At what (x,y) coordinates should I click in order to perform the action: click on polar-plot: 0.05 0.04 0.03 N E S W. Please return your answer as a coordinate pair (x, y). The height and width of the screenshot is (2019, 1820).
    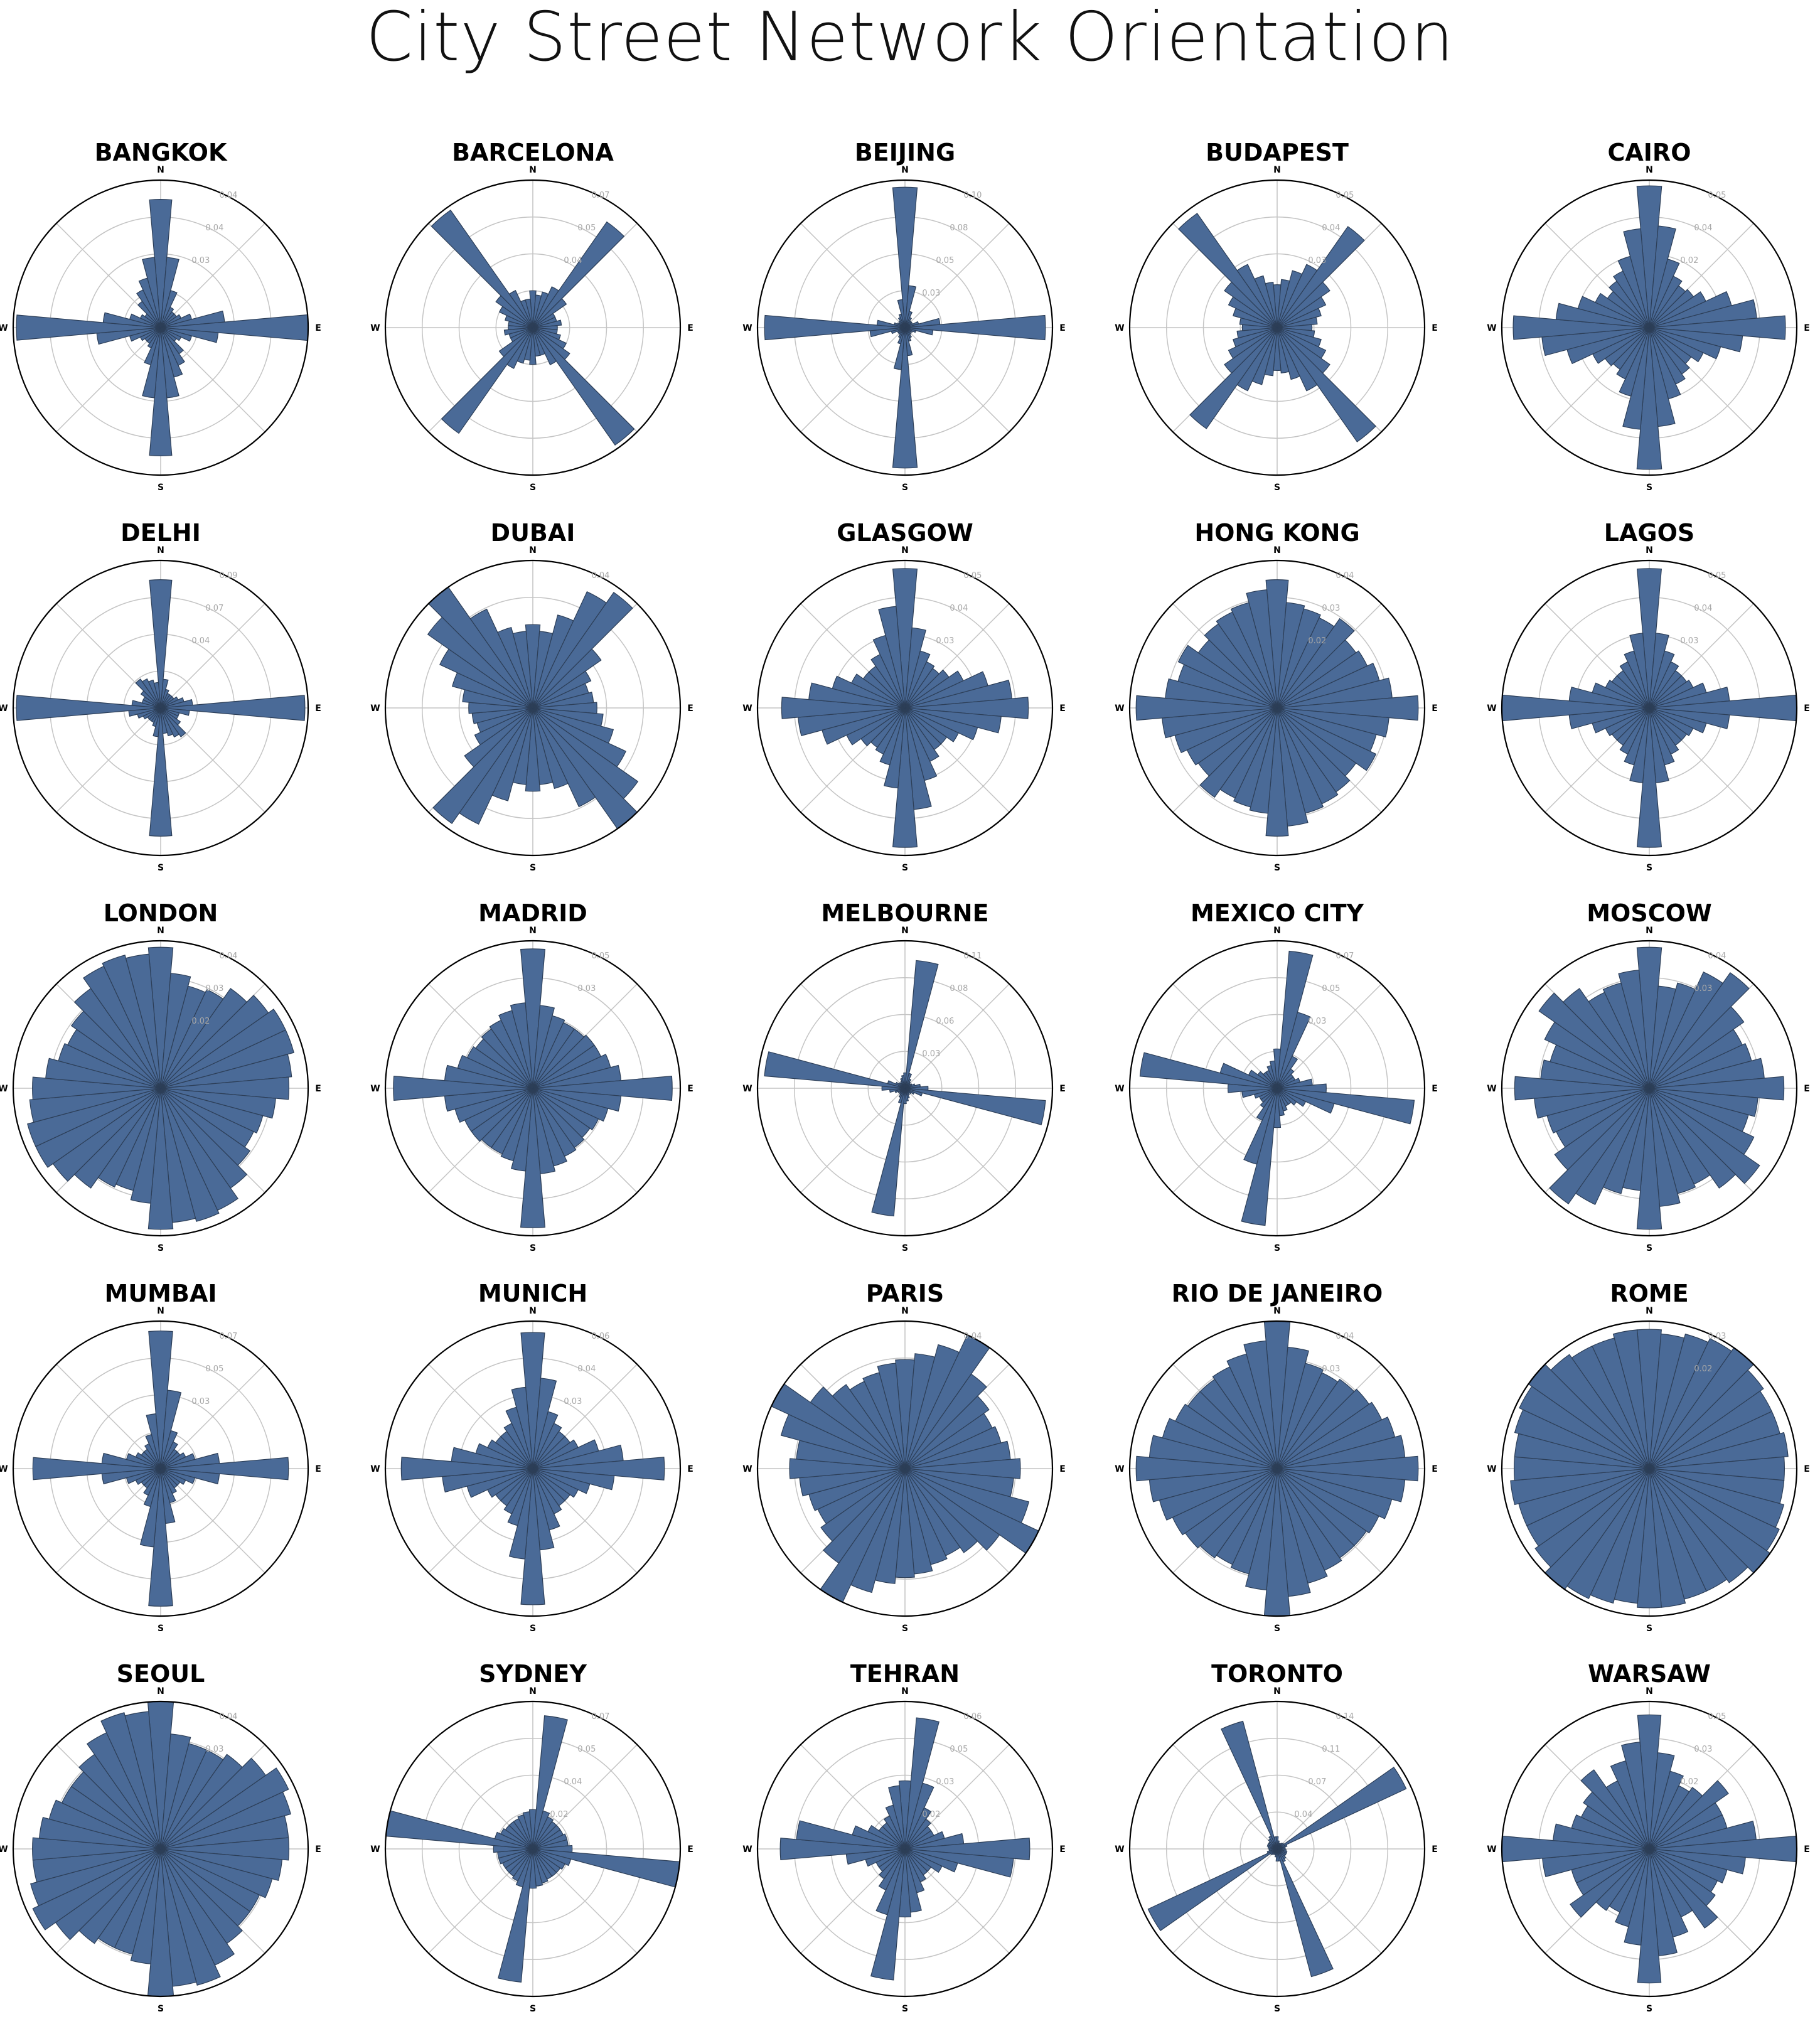
    Looking at the image, I should click on (1648, 709).